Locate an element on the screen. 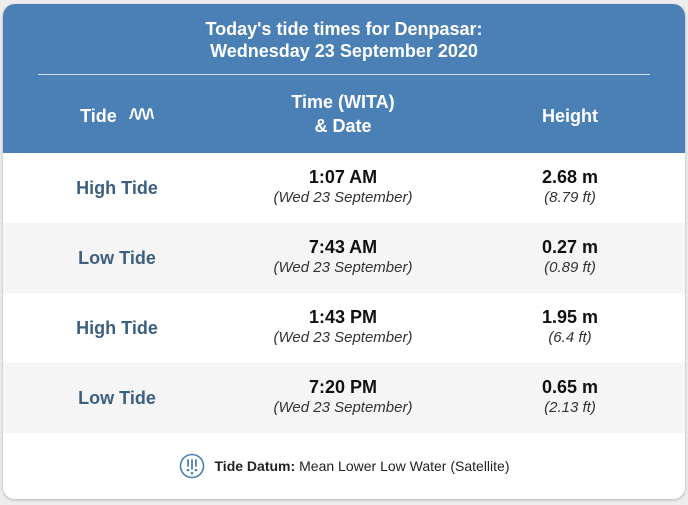 The width and height of the screenshot is (688, 505). title-line-1: Today's tide times for Denpasar: is located at coordinates (344, 29).